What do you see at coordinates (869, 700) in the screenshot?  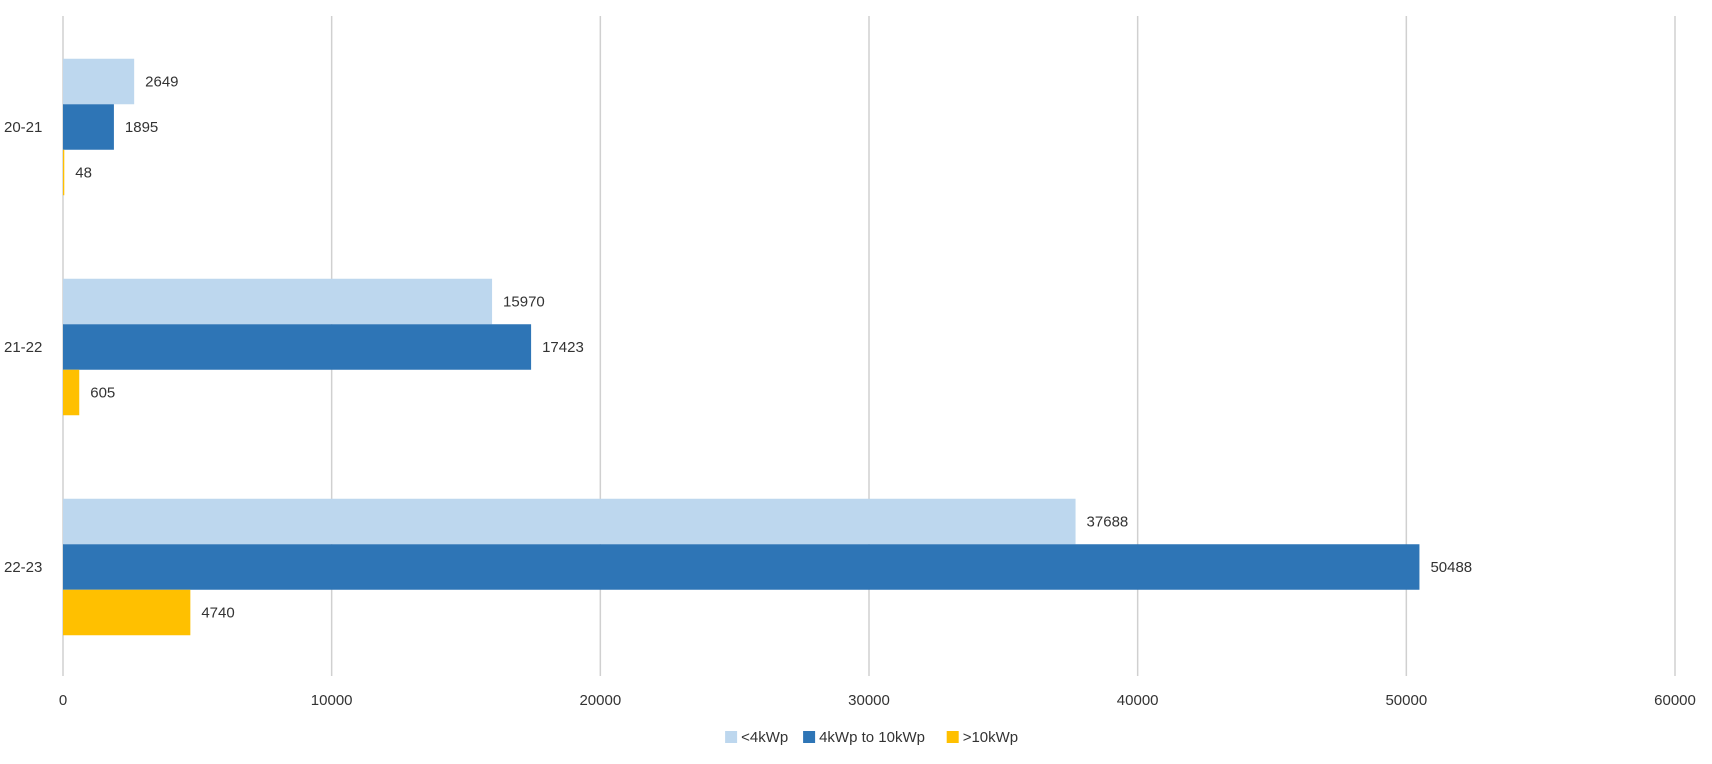 I see `x-tick-label-3: 30000` at bounding box center [869, 700].